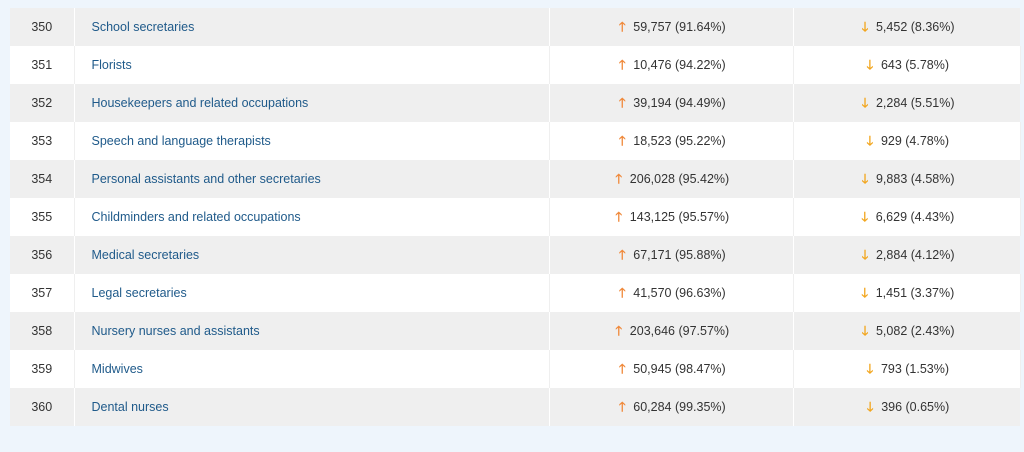 This screenshot has width=1024, height=452. I want to click on count-a-cell: 🡑 206,028 (95.42%), so click(671, 179).